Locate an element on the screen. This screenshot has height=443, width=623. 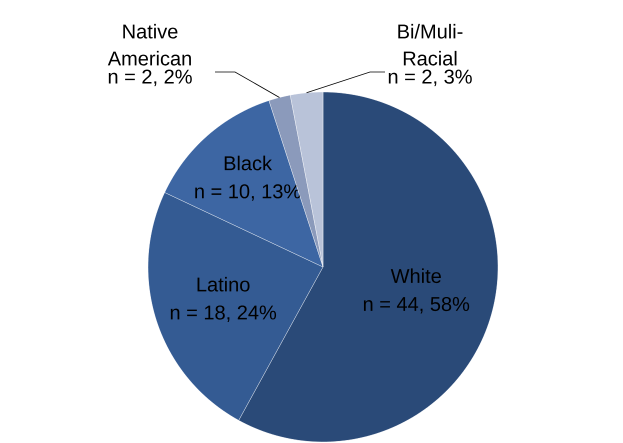
data-label: n = 2, 3% is located at coordinates (430, 78).